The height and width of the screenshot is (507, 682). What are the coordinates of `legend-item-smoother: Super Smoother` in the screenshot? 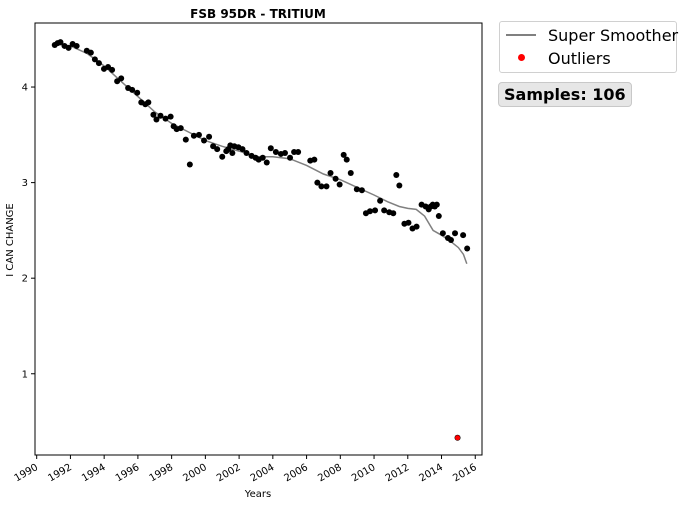 It's located at (592, 35).